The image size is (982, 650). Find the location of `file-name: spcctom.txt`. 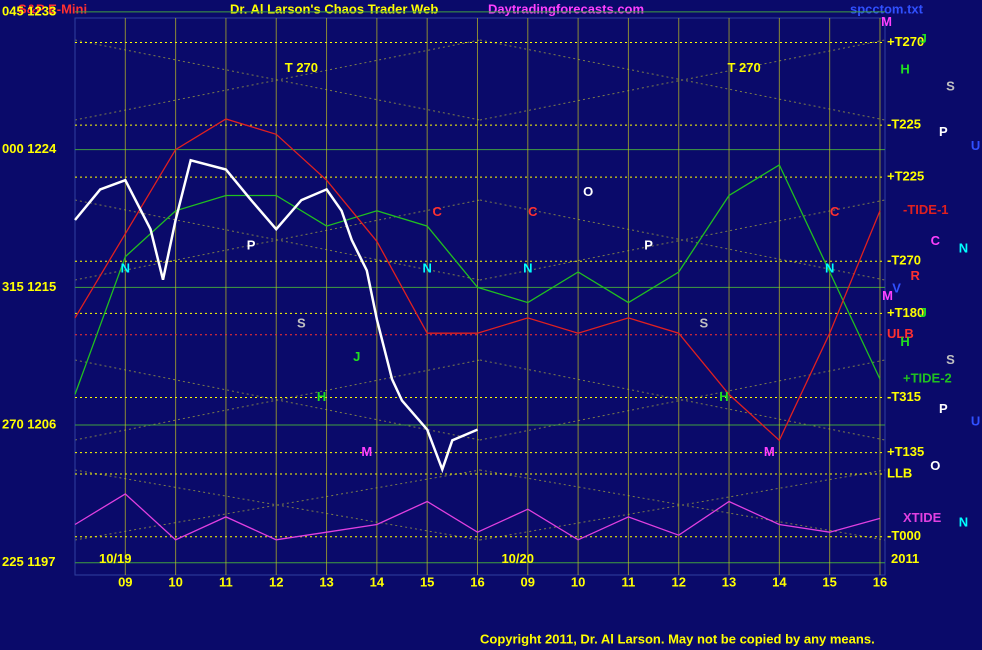

file-name: spcctom.txt is located at coordinates (887, 8).